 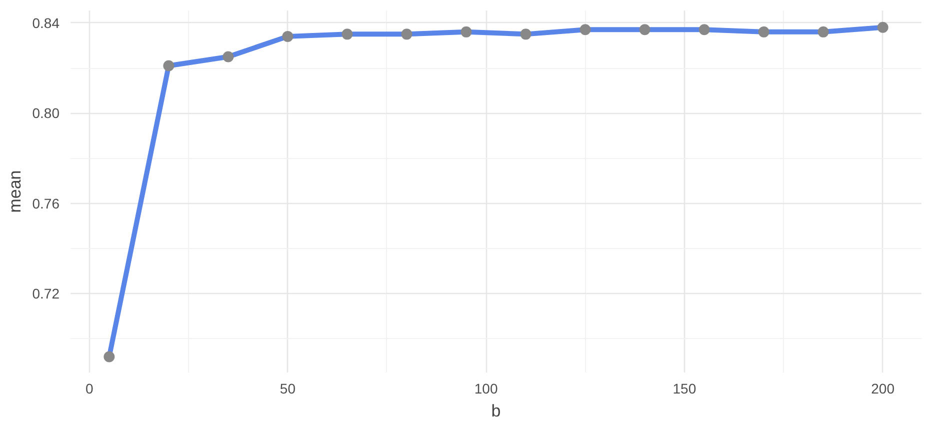 I want to click on x-tick-label: 100, so click(x=486, y=388).